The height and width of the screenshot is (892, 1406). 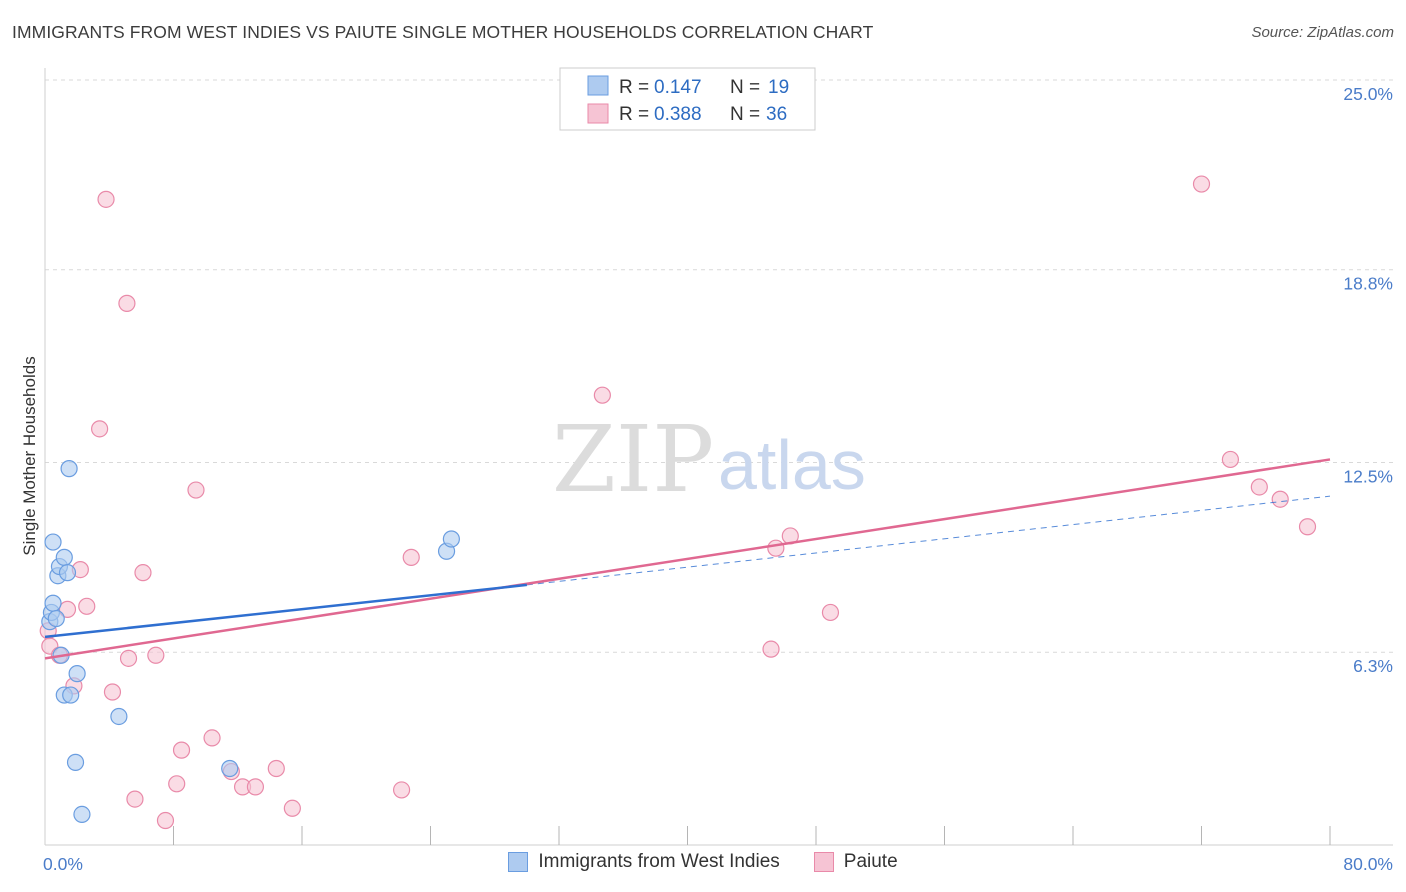 What do you see at coordinates (1368, 284) in the screenshot?
I see `y-tick-label-2: 18.8%` at bounding box center [1368, 284].